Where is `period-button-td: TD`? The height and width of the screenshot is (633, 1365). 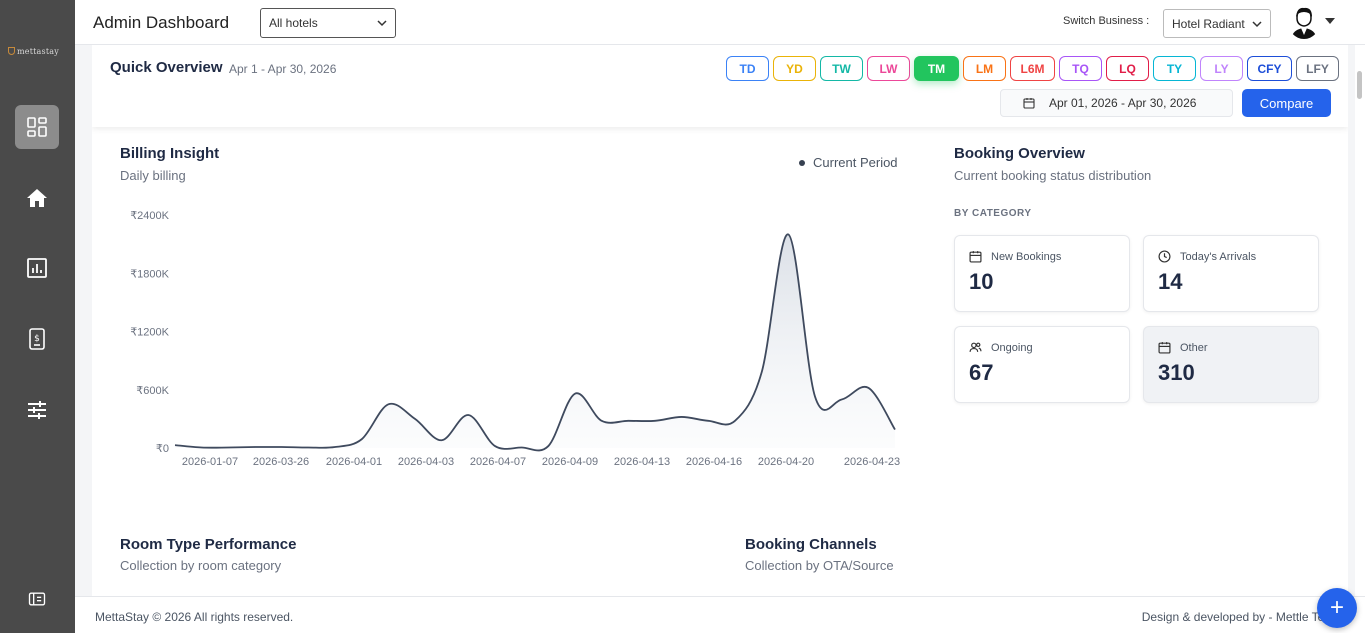 period-button-td: TD is located at coordinates (747, 68).